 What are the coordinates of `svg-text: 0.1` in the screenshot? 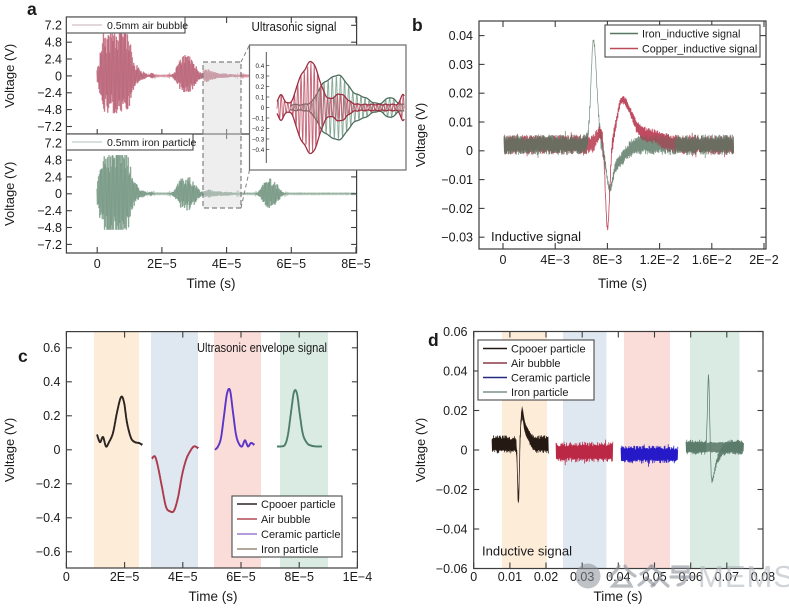 It's located at (260, 97).